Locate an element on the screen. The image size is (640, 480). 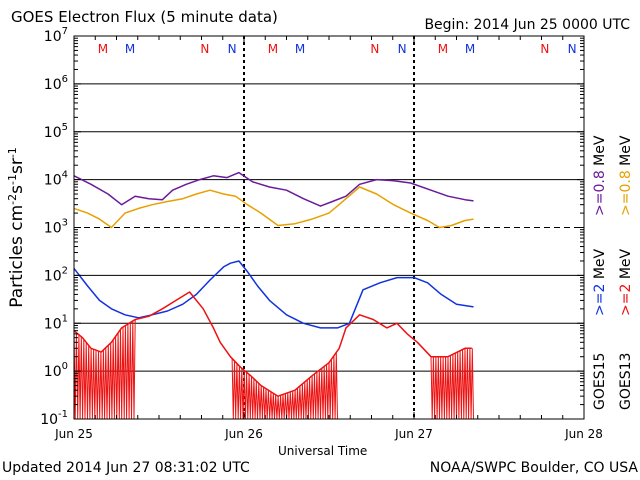
y-tick-label: 10⁰ is located at coordinates (56, 370).